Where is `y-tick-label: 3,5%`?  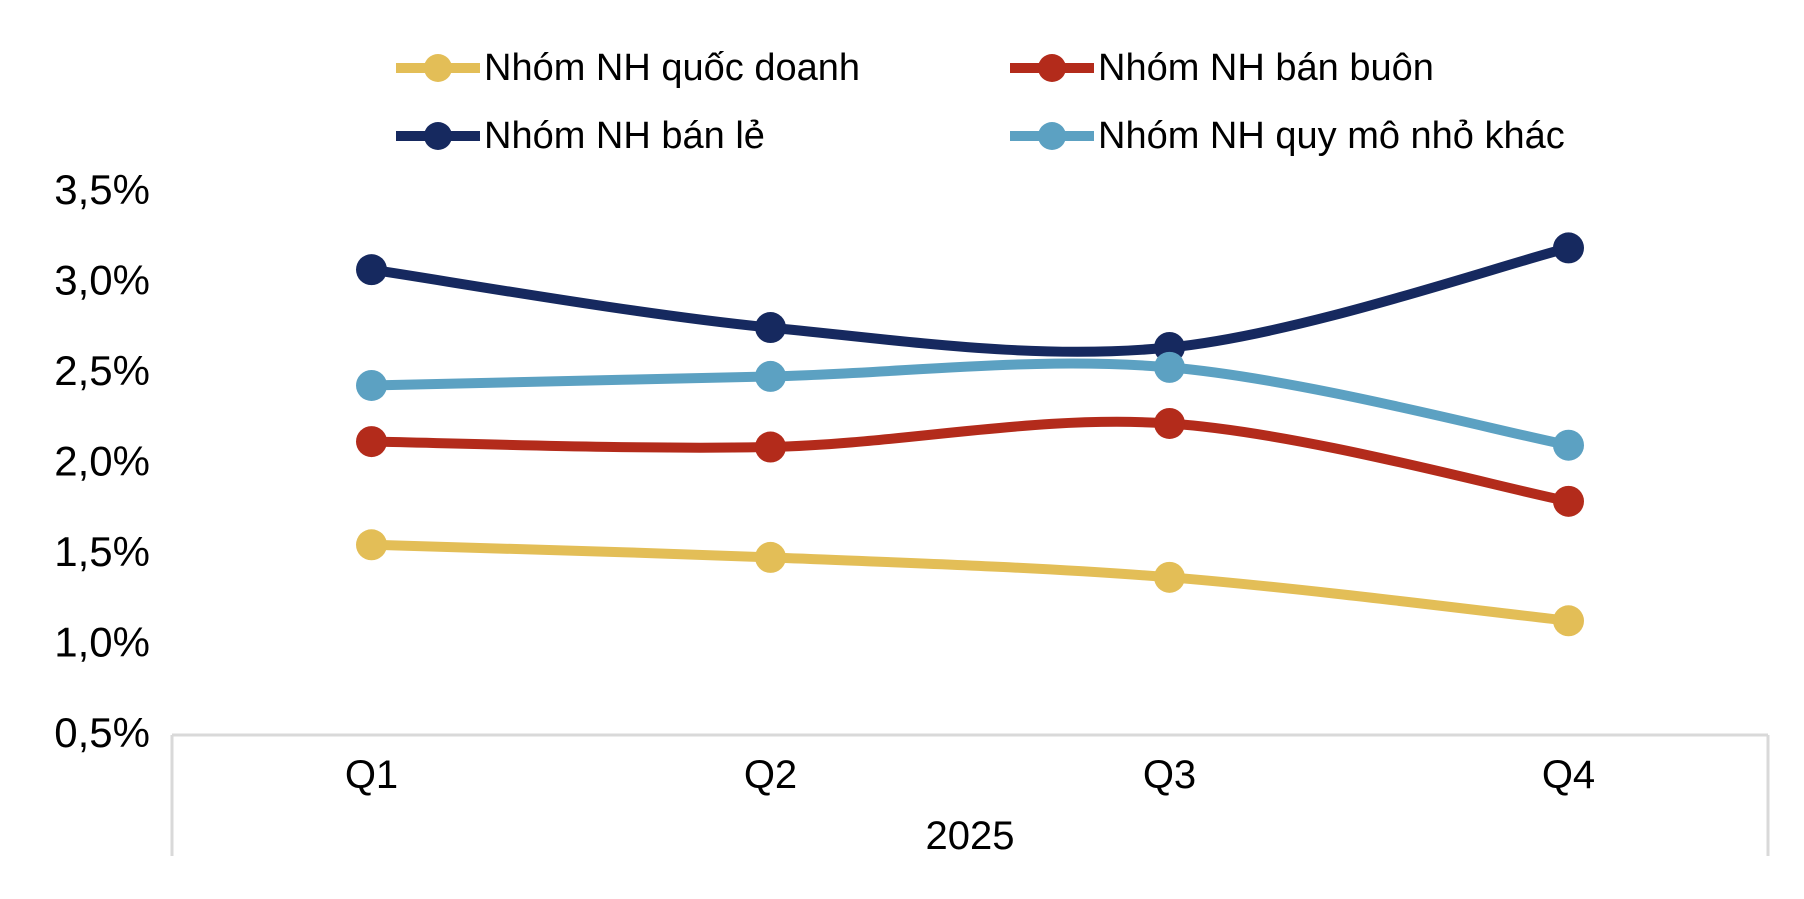
y-tick-label: 3,5% is located at coordinates (102, 189).